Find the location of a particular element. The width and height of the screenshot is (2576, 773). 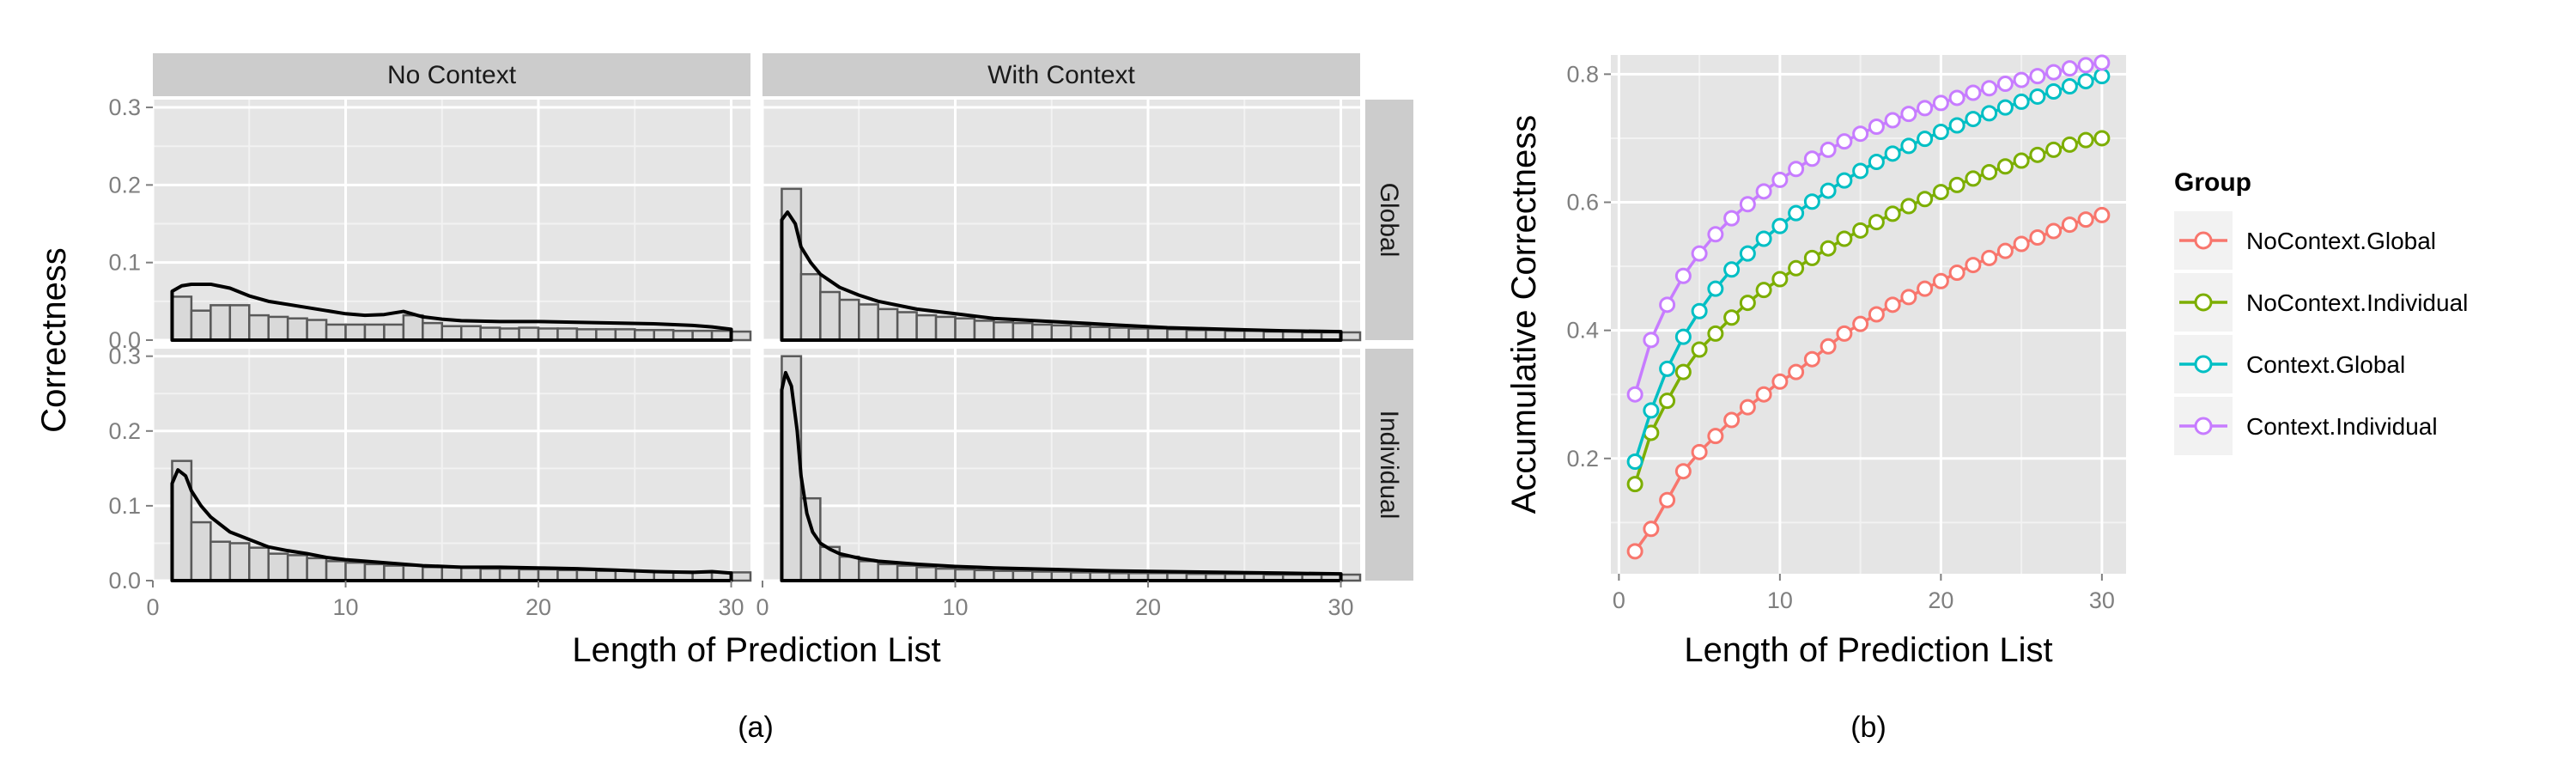

legend-label: NoContext.Individual is located at coordinates (2357, 302).